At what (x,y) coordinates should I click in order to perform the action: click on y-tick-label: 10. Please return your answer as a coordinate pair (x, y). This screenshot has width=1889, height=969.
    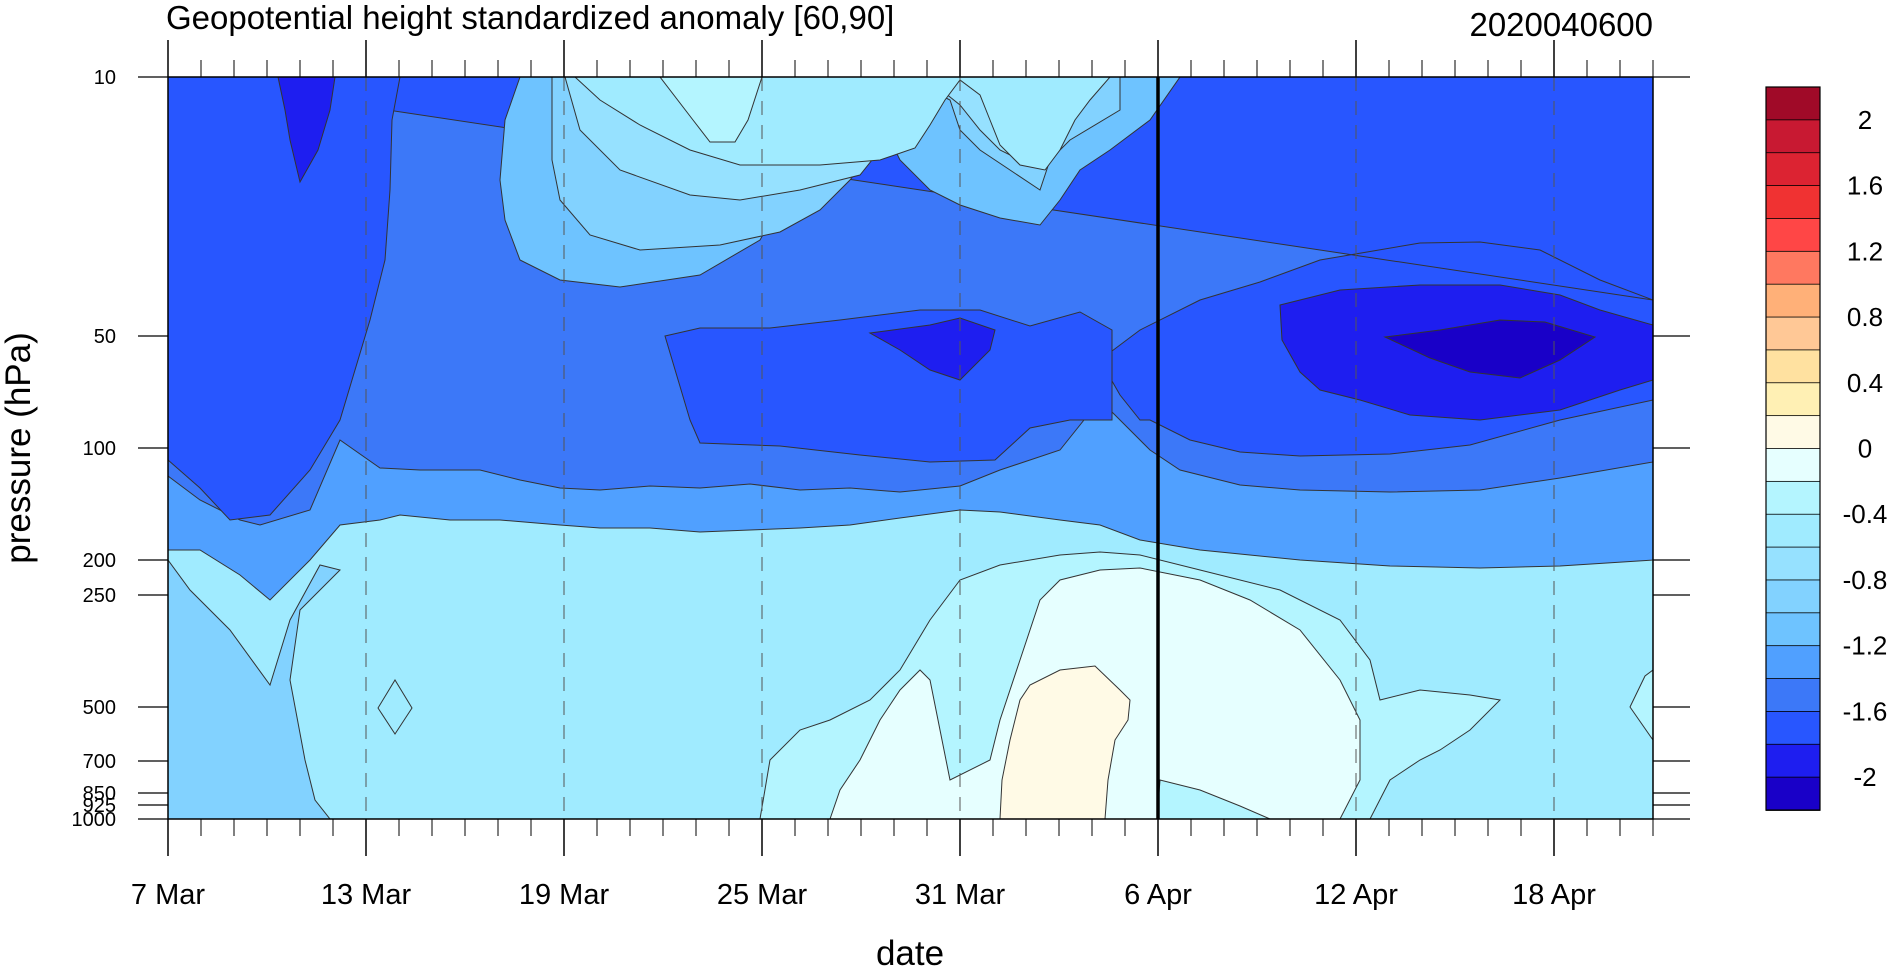
    Looking at the image, I should click on (105, 78).